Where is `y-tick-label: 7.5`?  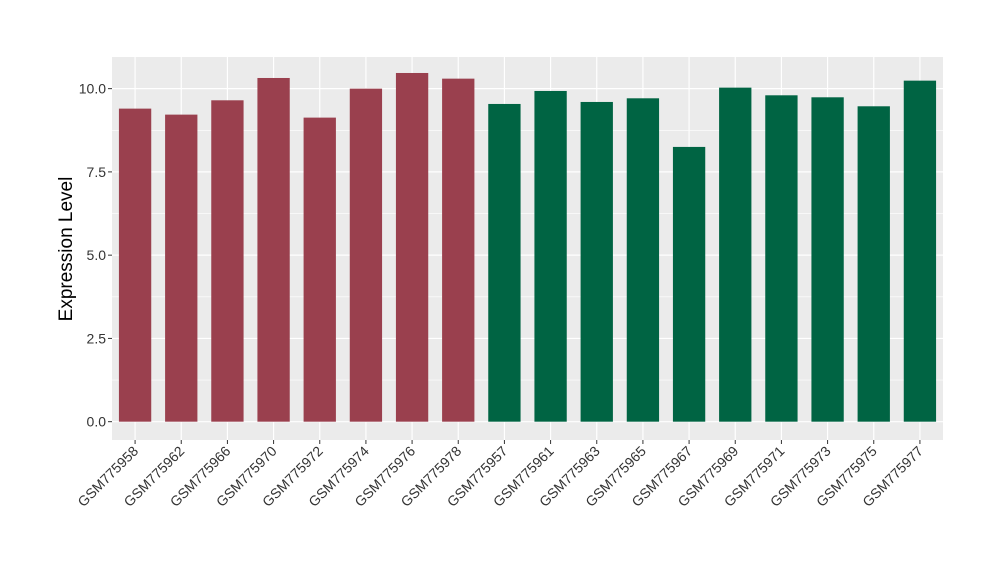
y-tick-label: 7.5 is located at coordinates (97, 172).